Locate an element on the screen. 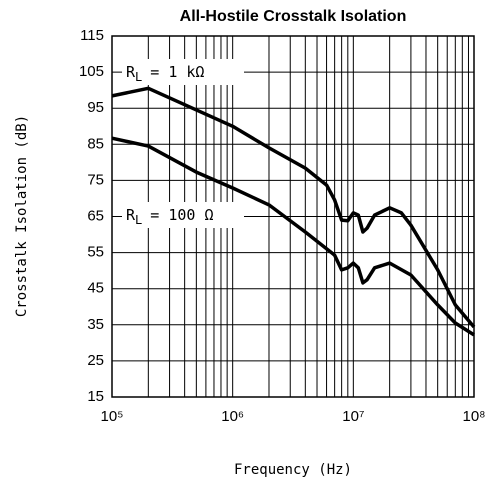  chart-title: All-Hostile Crosstalk Isolation is located at coordinates (293, 16).